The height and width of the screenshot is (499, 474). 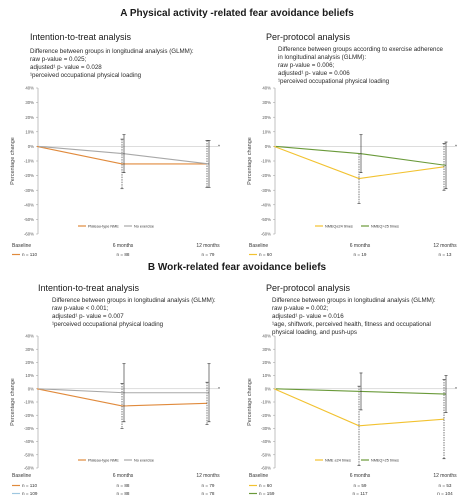 I want to click on stat-line: raw p-value = 0.025;, so click(x=58, y=59).